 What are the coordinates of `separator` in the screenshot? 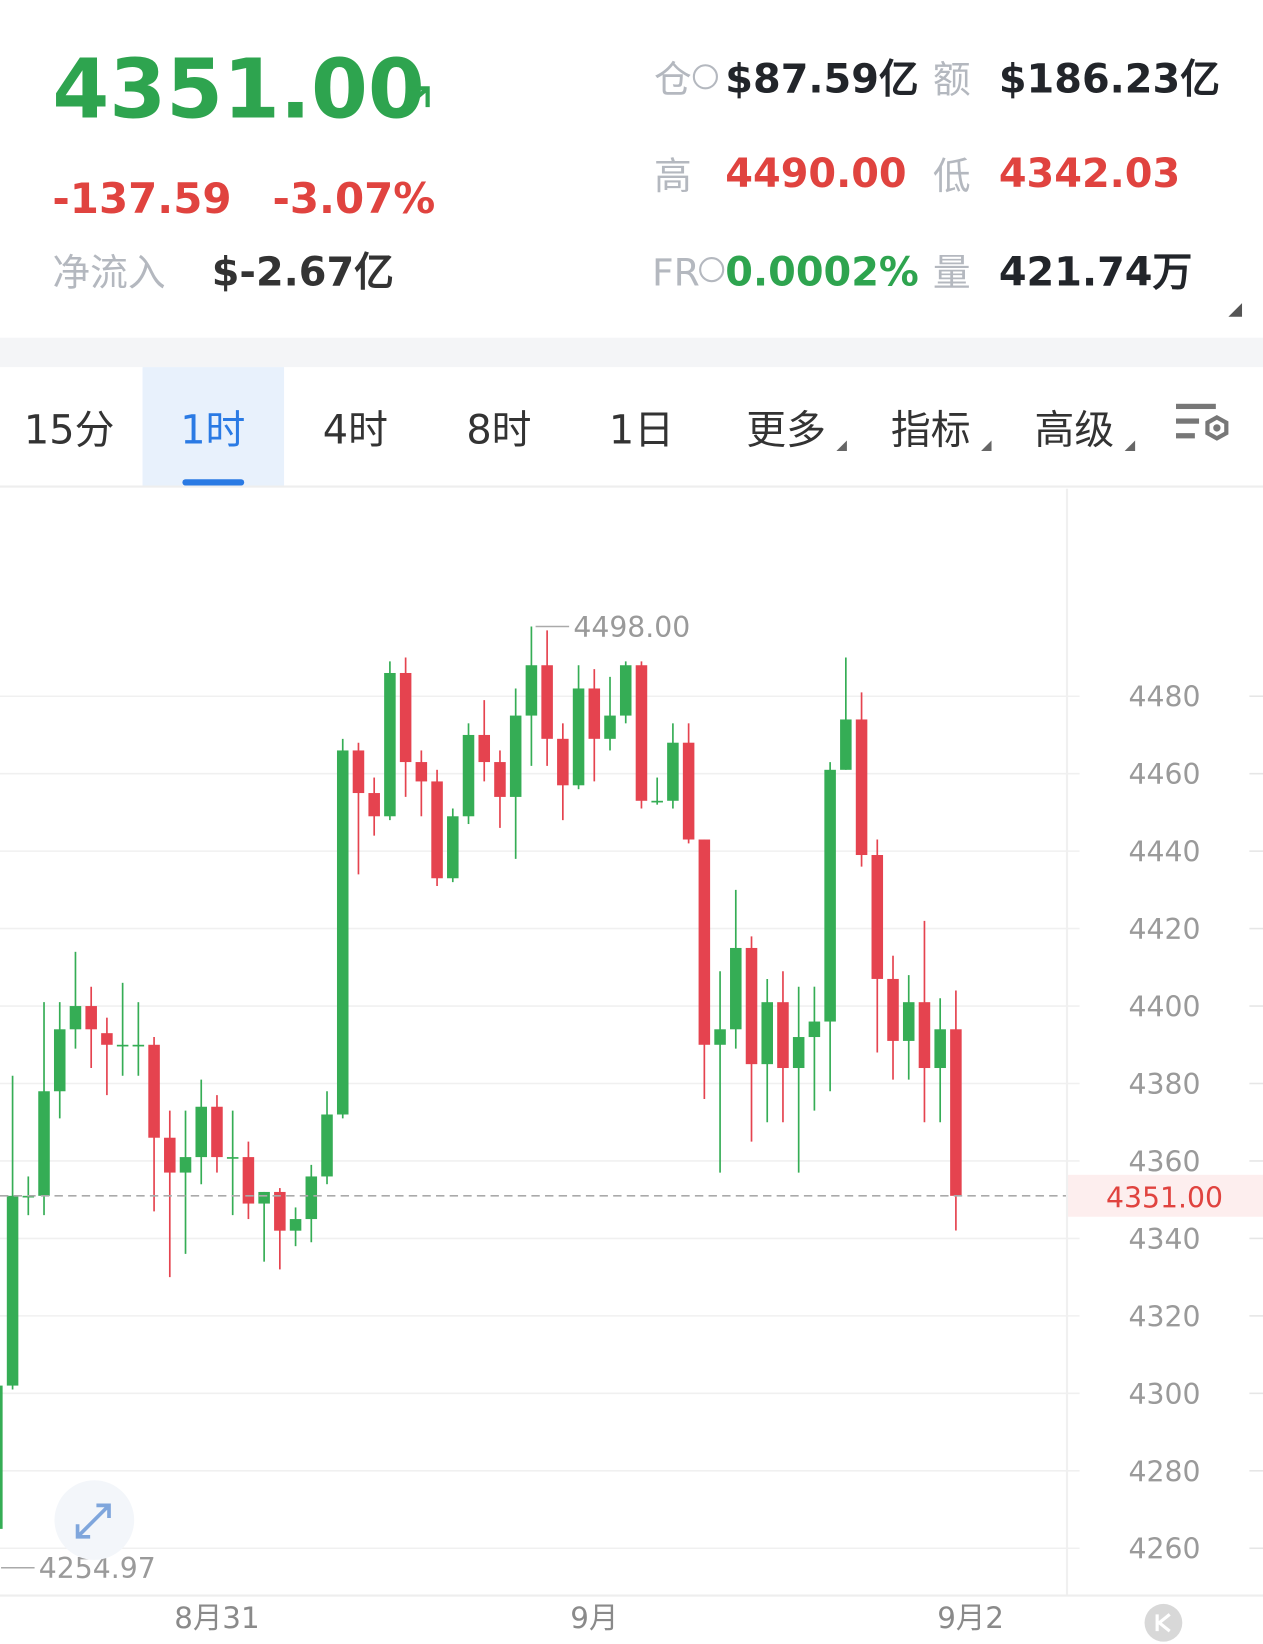 It's located at (631, 352).